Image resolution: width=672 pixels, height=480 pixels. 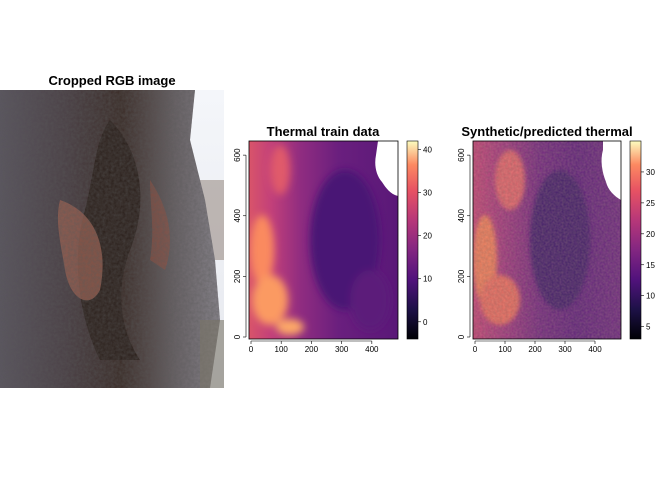 I want to click on train-frame, so click(x=323, y=240).